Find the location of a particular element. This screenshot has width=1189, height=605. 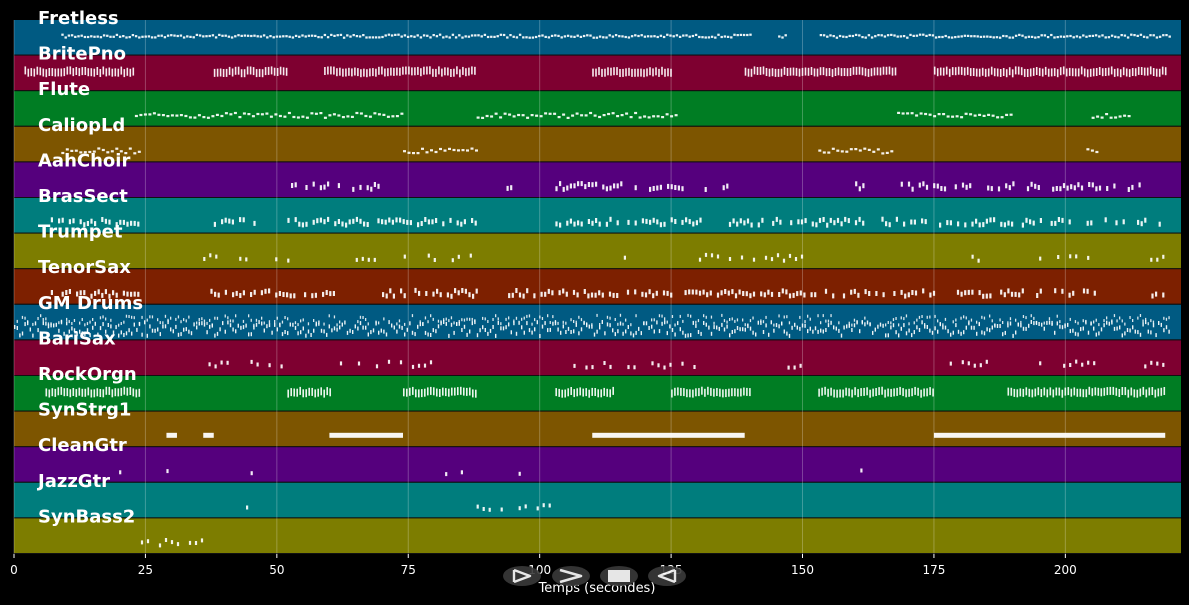

track-label: CleanGtr is located at coordinates (82, 445).